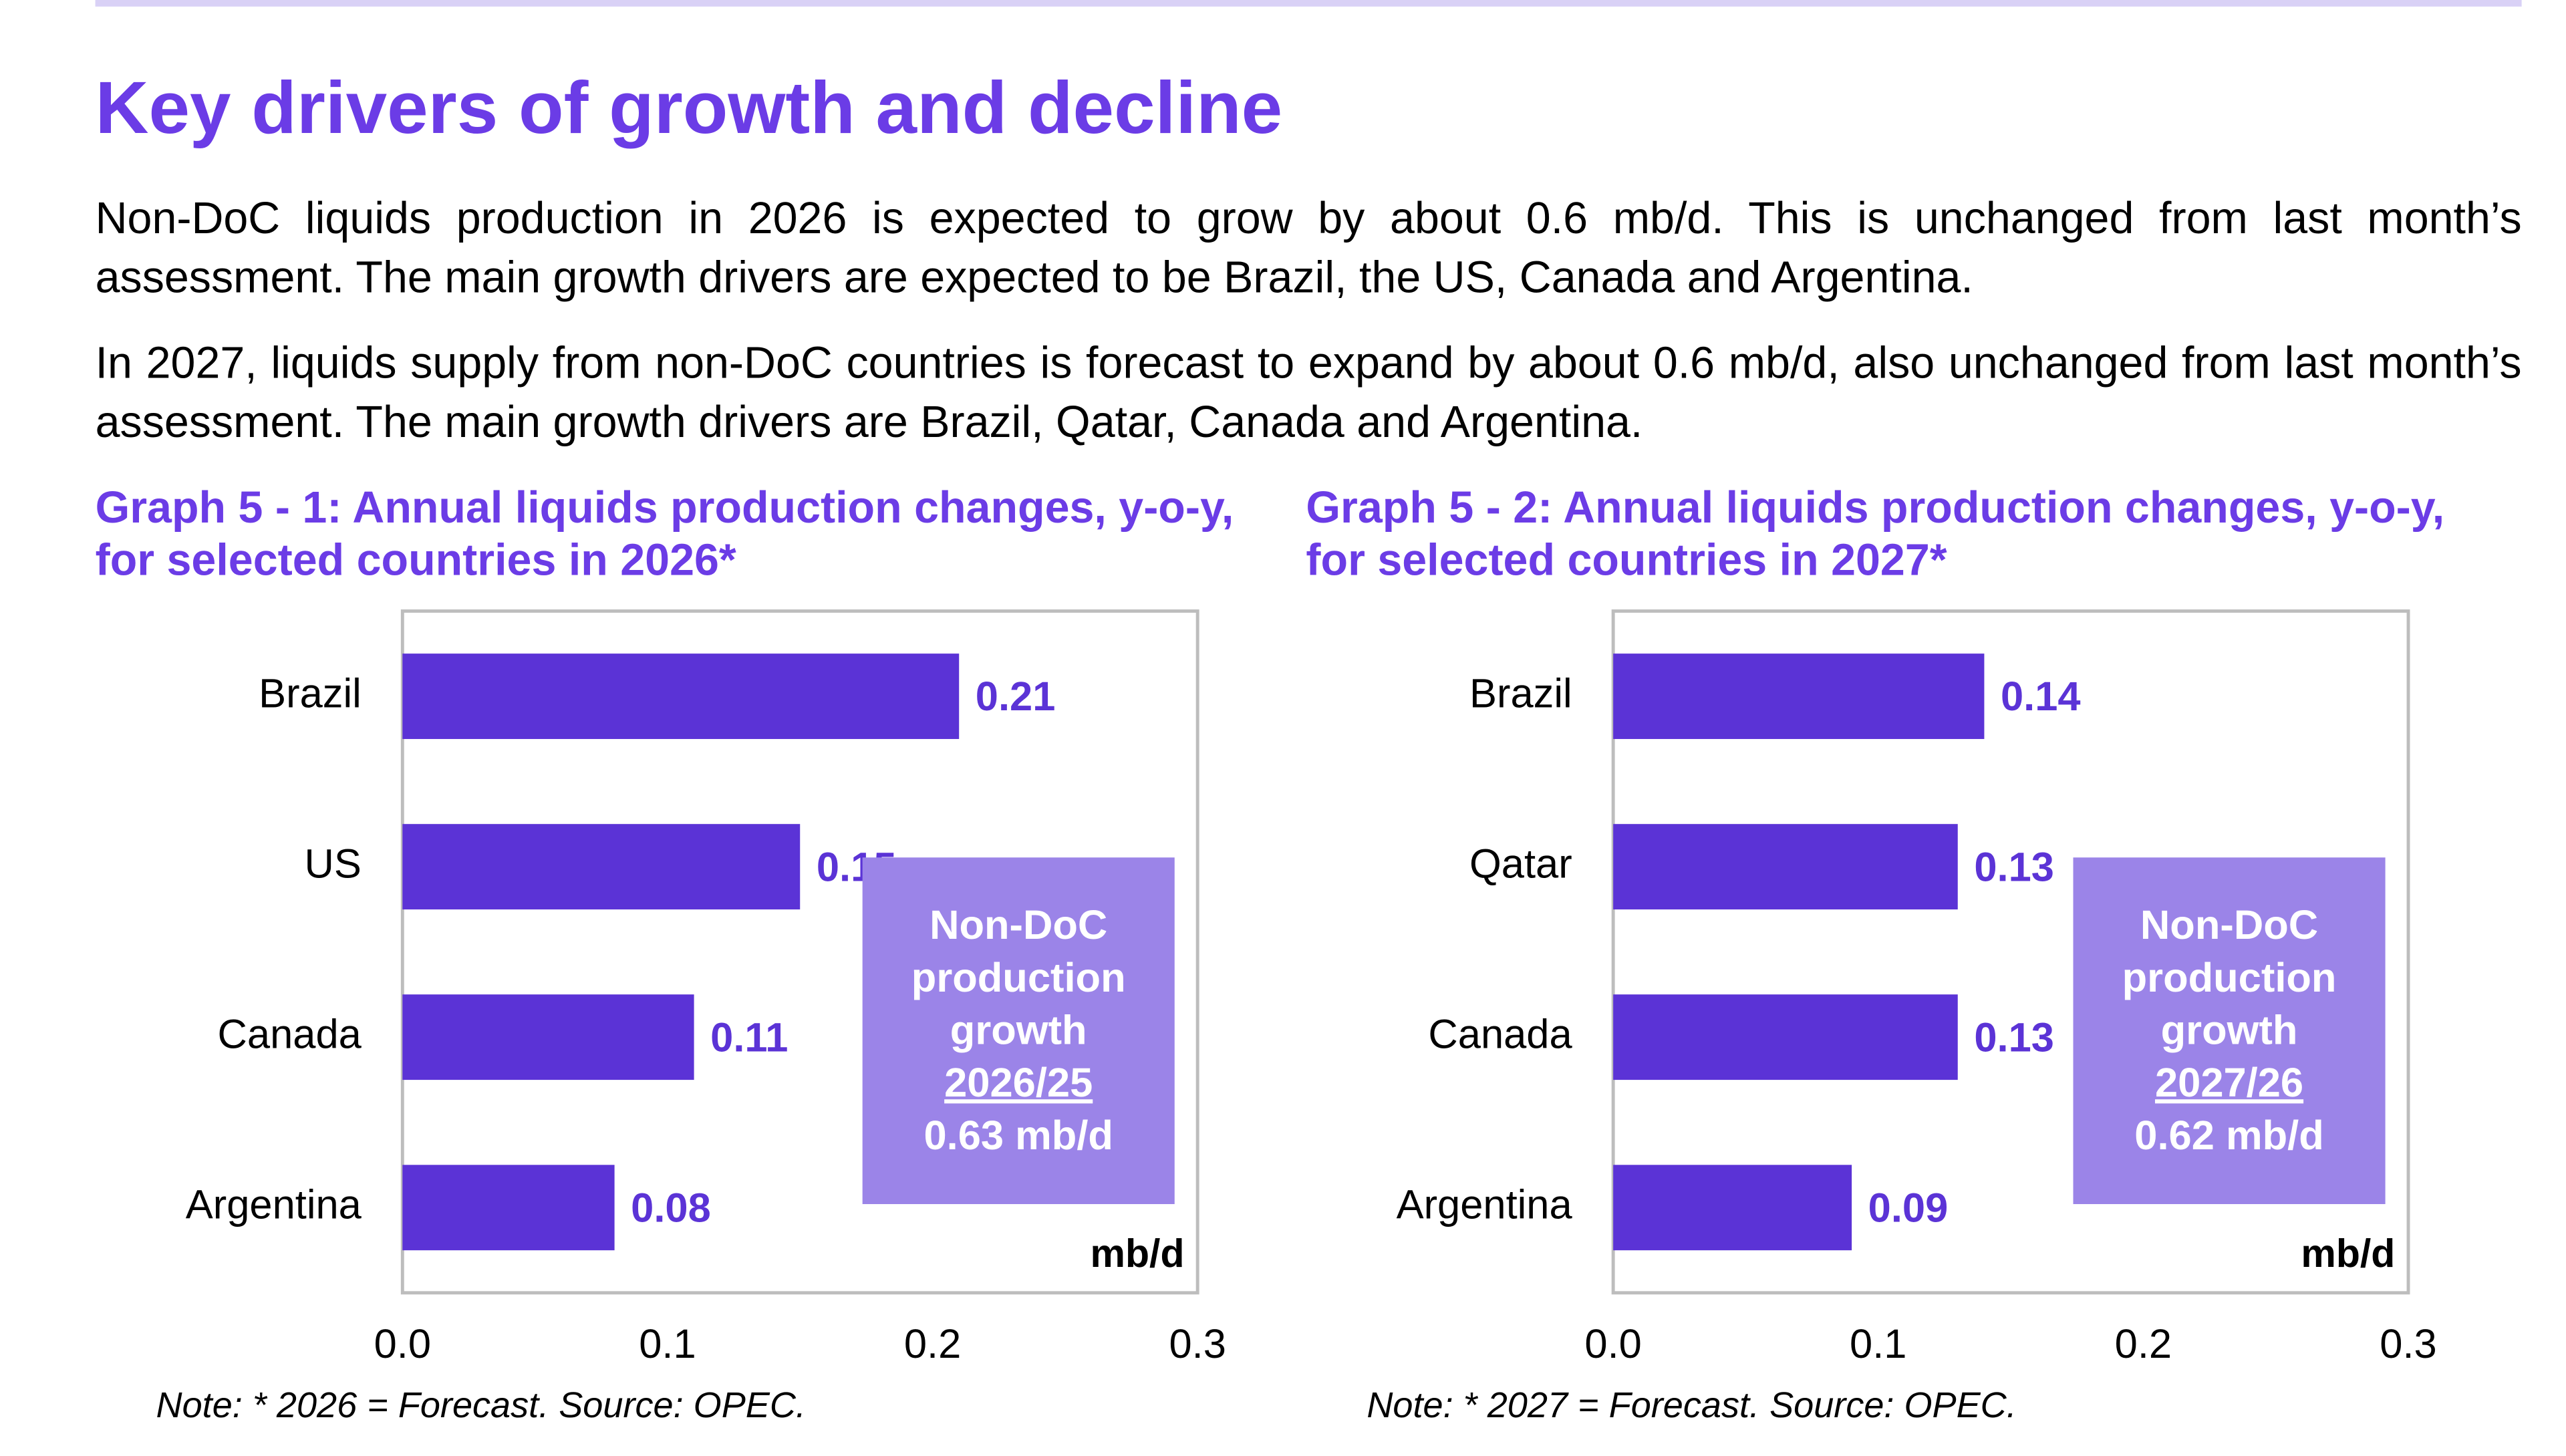 The width and height of the screenshot is (2566, 1456). I want to click on annotation-text: 0.63 mb/d, so click(1018, 1136).